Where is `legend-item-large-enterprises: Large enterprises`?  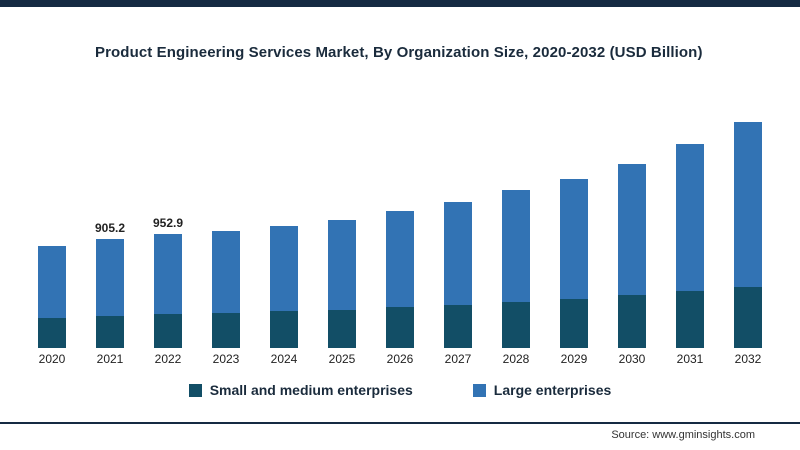
legend-item-large-enterprises: Large enterprises is located at coordinates (542, 390).